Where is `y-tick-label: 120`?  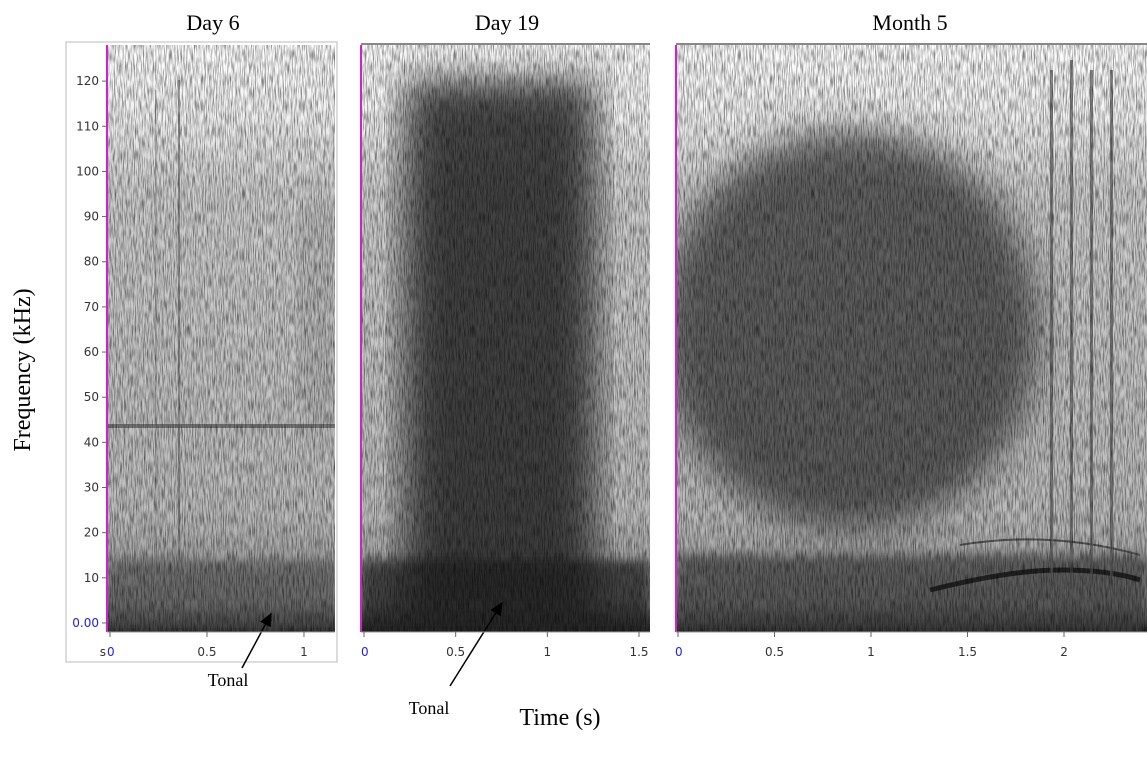 y-tick-label: 120 is located at coordinates (87, 81).